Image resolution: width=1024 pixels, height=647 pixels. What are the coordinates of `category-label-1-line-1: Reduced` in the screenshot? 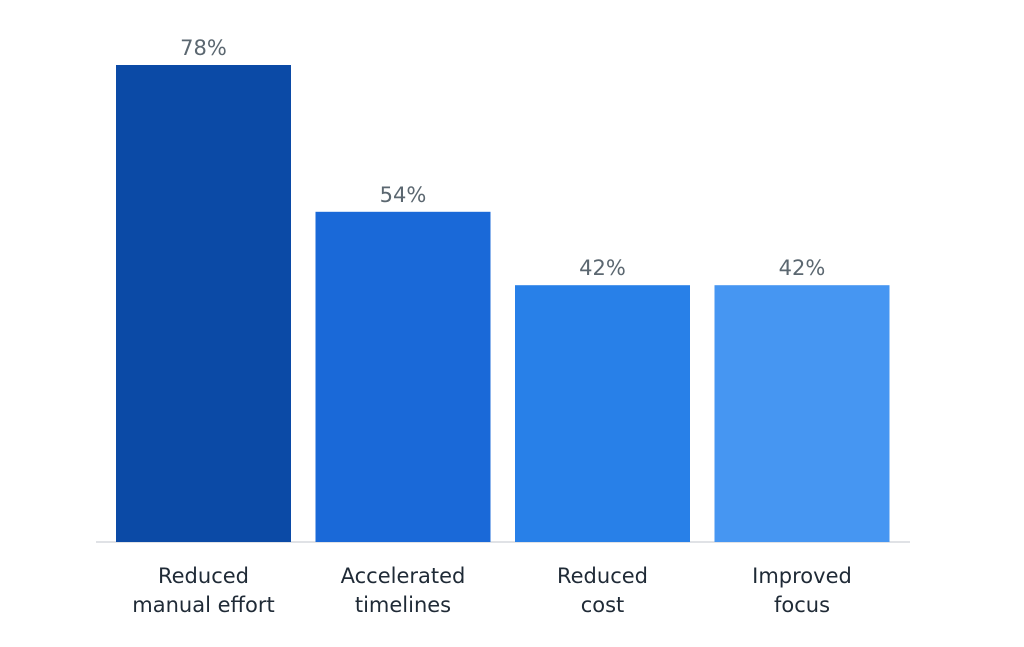 It's located at (203, 576).